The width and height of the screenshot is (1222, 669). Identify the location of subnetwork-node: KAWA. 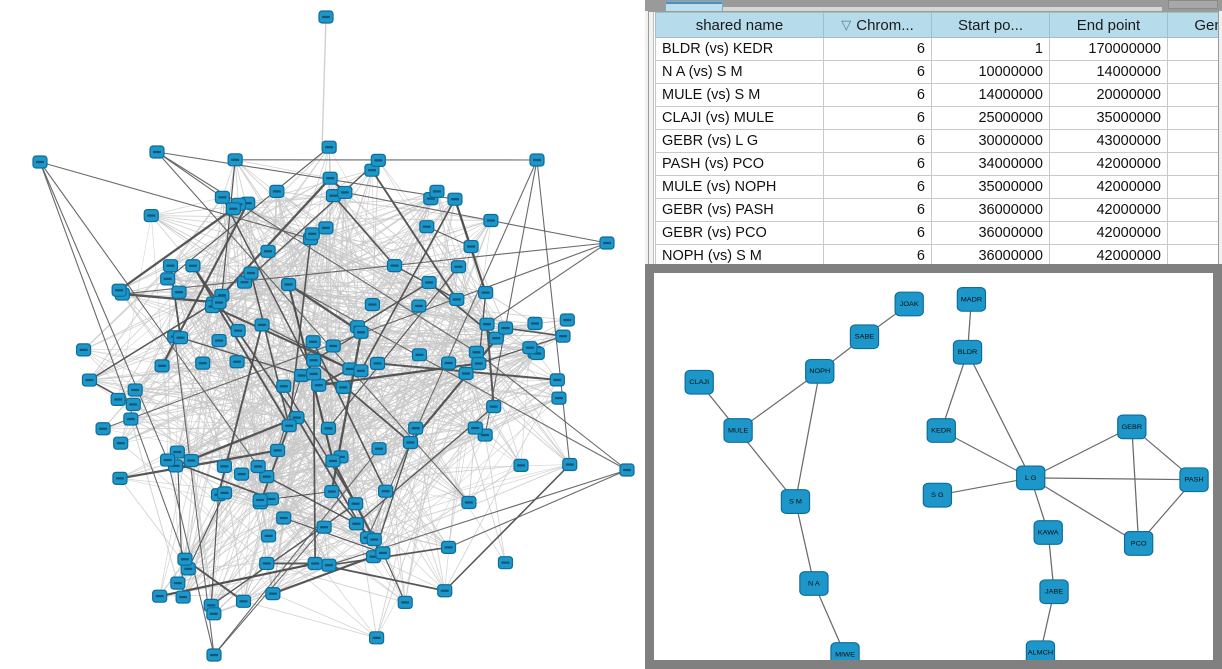
(1048, 532).